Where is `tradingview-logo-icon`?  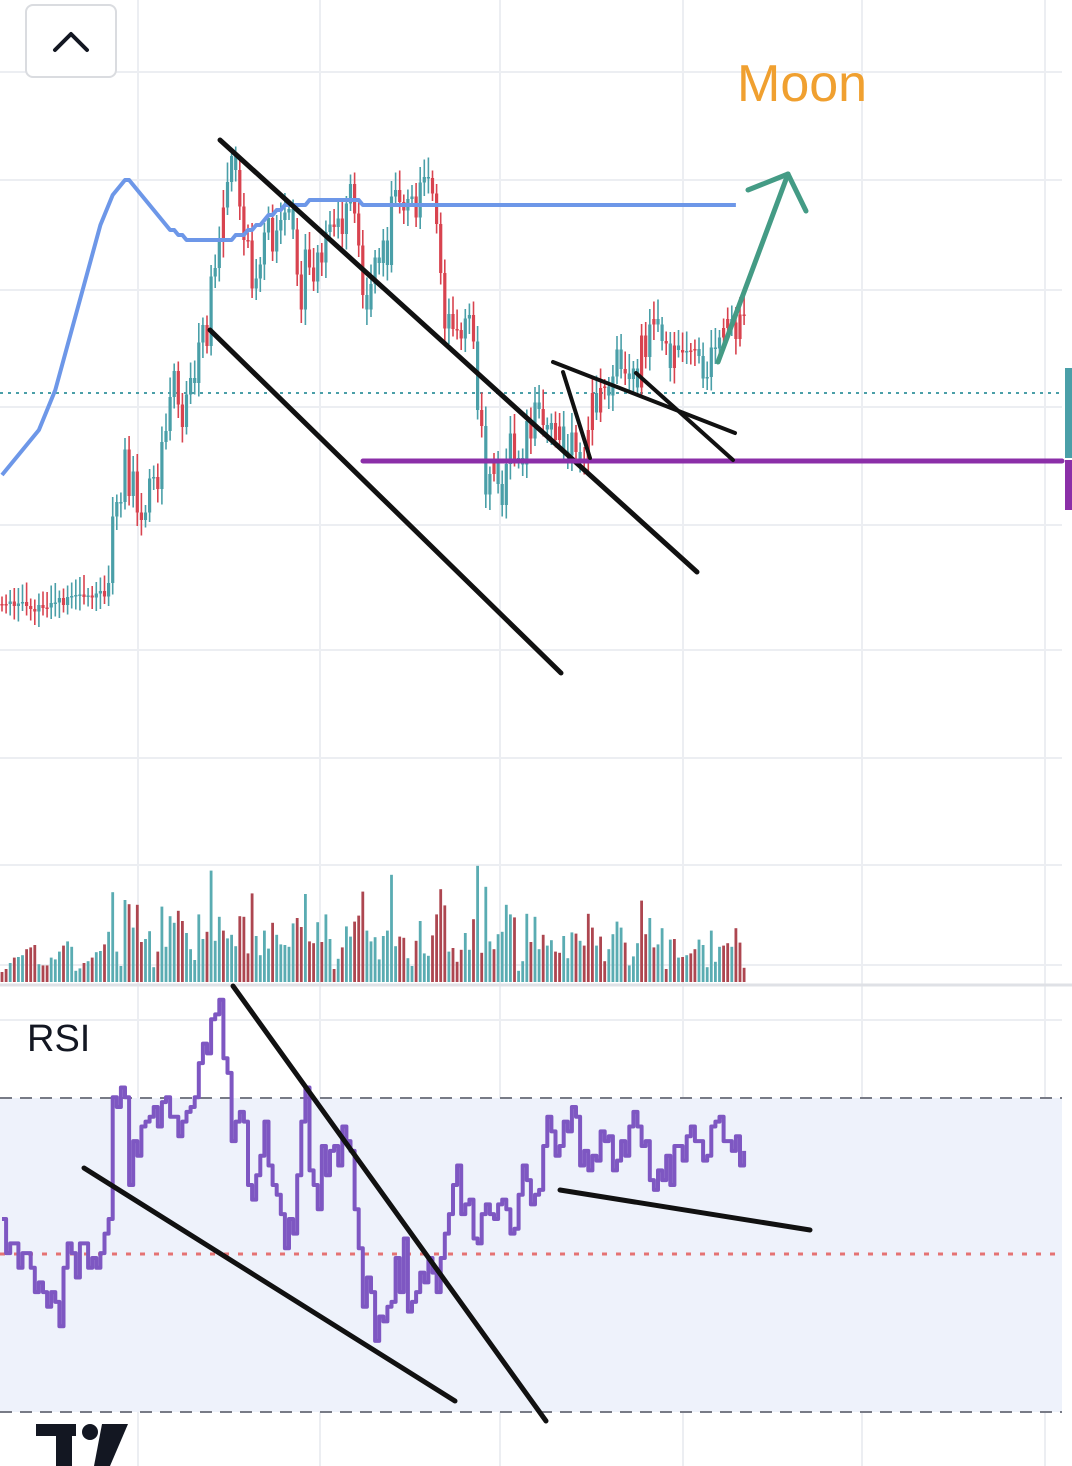 tradingview-logo-icon is located at coordinates (82, 1445).